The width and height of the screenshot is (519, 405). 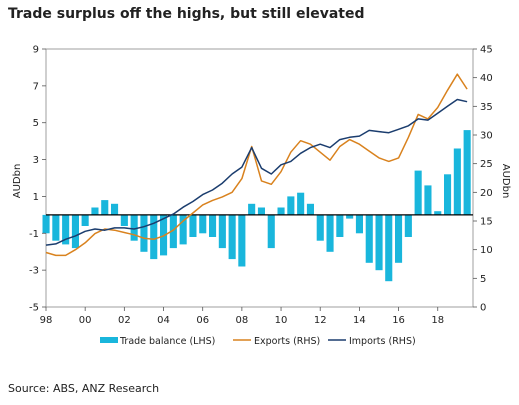 What do you see at coordinates (17, 181) in the screenshot?
I see `y-axis-label-left: AUDbn` at bounding box center [17, 181].